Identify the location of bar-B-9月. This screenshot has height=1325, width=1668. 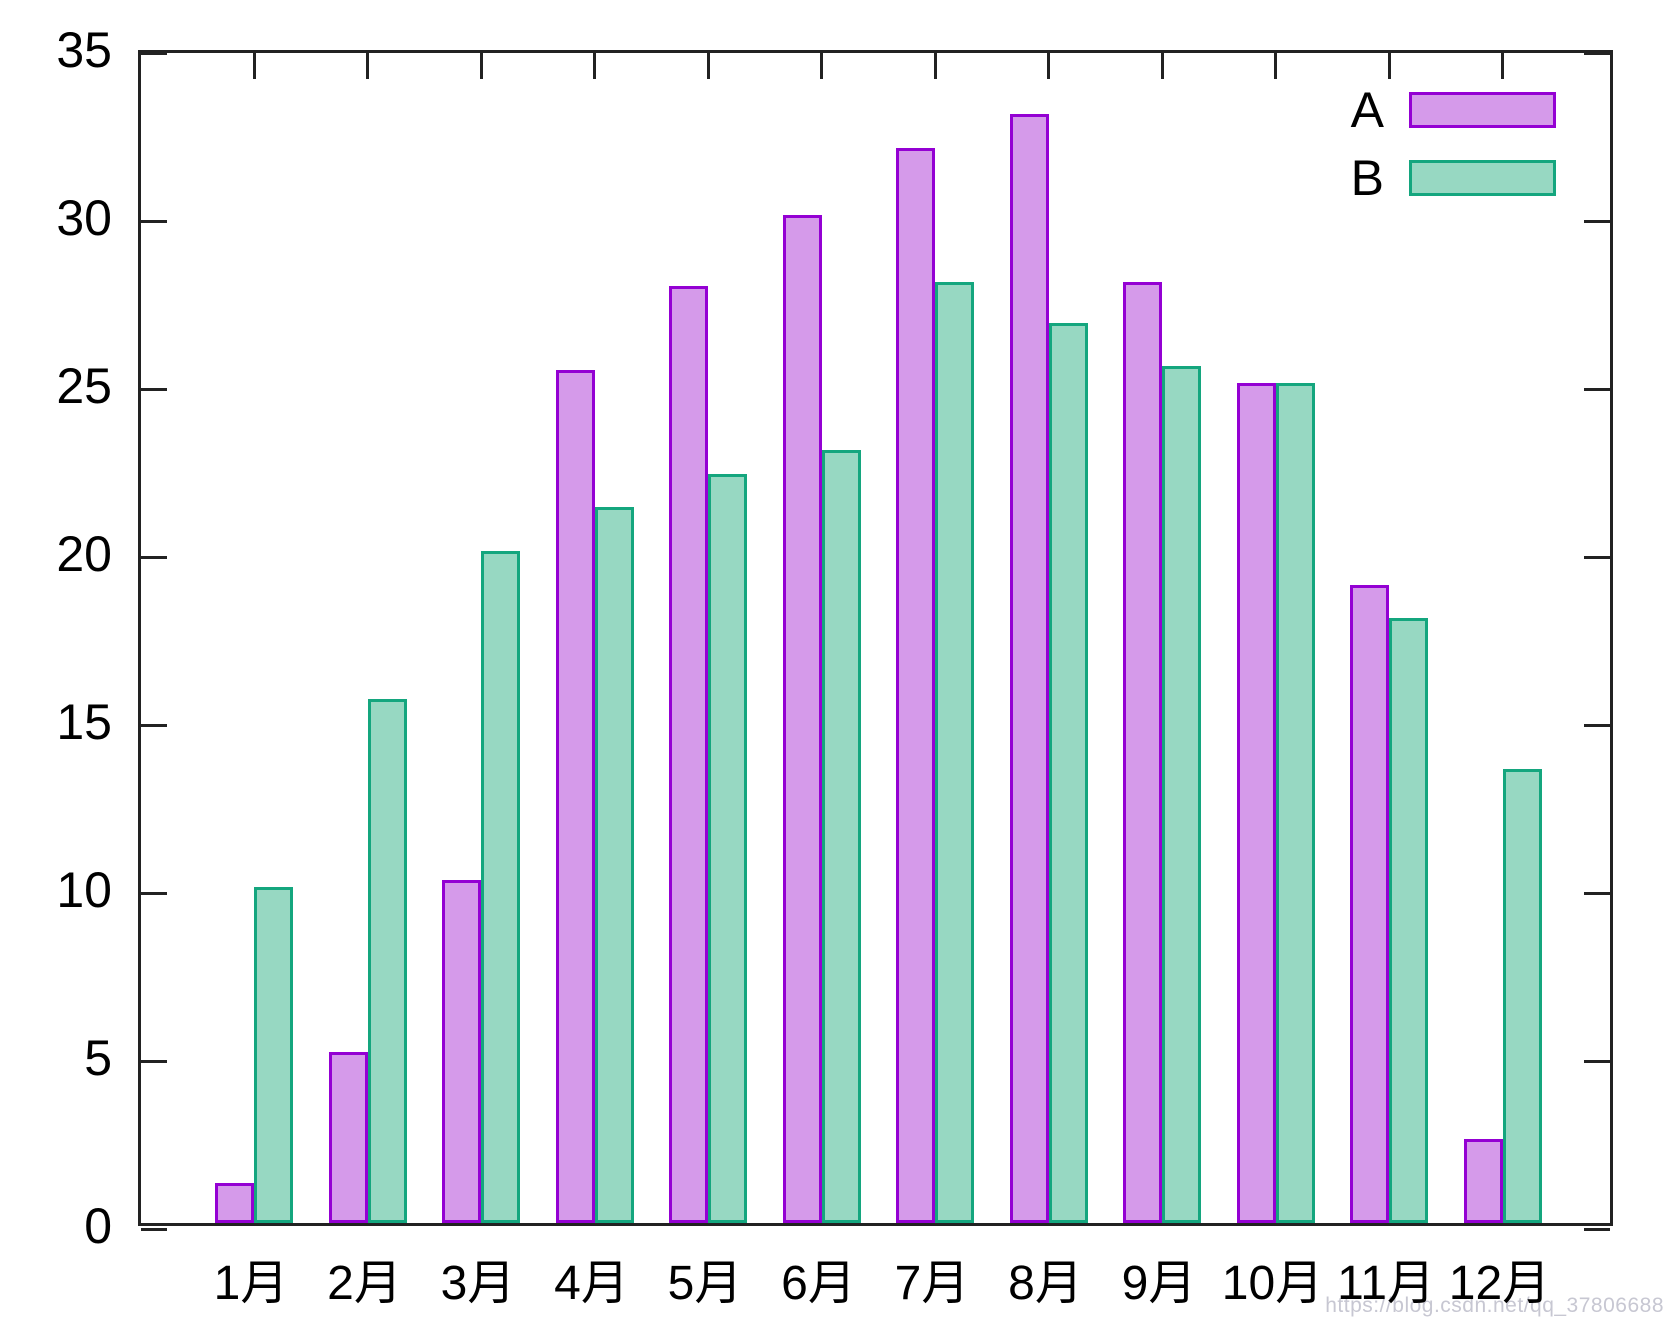
(1181, 794).